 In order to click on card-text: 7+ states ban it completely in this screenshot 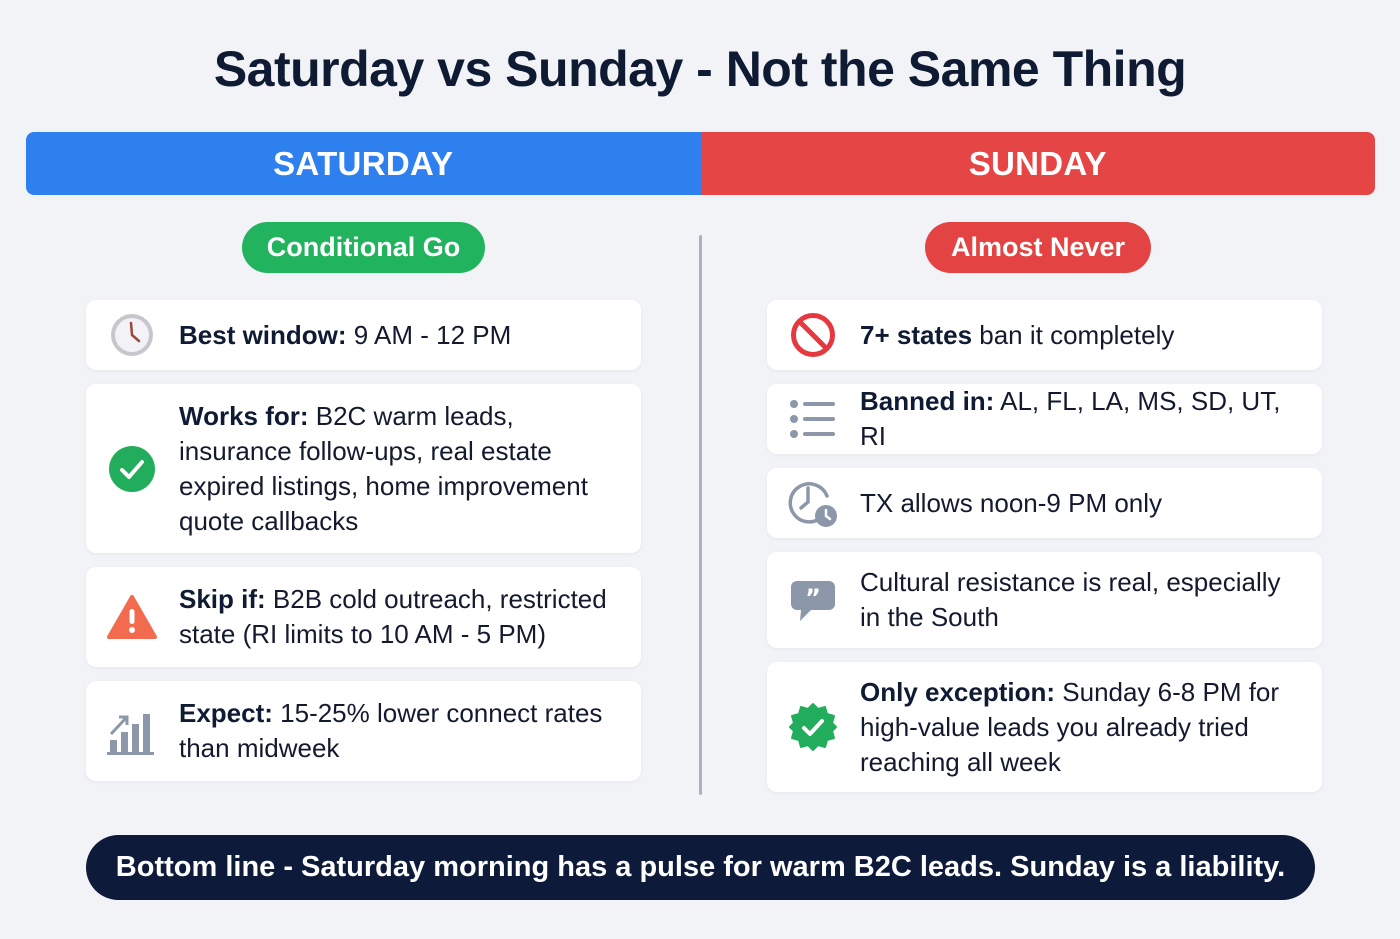, I will do `click(1083, 335)`.